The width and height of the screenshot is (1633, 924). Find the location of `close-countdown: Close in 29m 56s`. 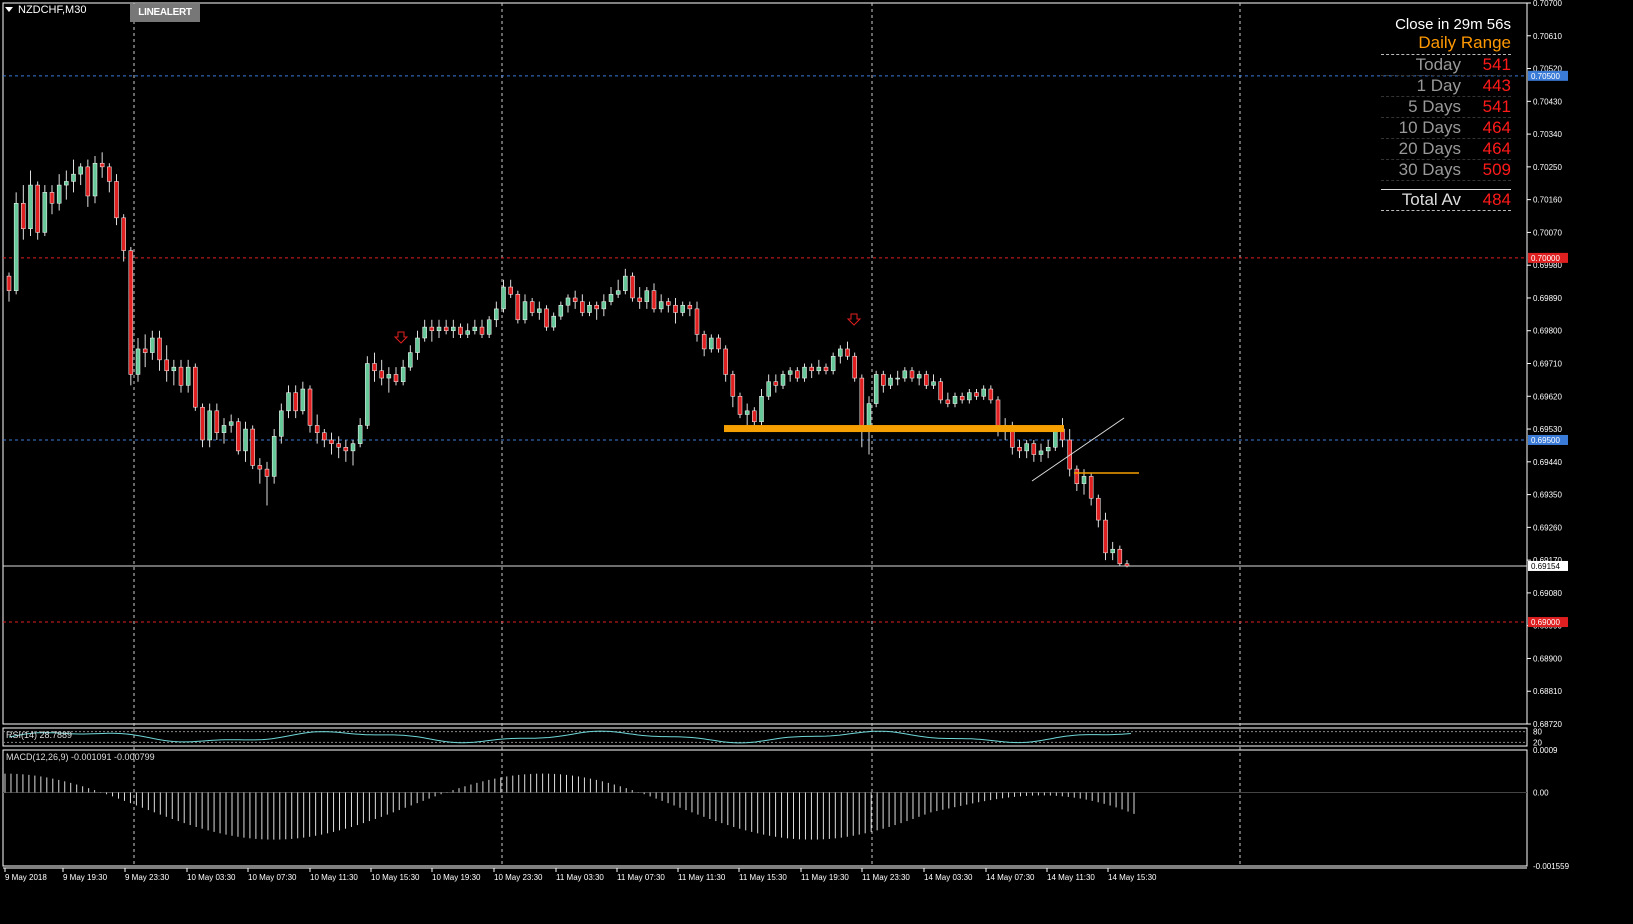

close-countdown: Close in 29m 56s is located at coordinates (1453, 24).